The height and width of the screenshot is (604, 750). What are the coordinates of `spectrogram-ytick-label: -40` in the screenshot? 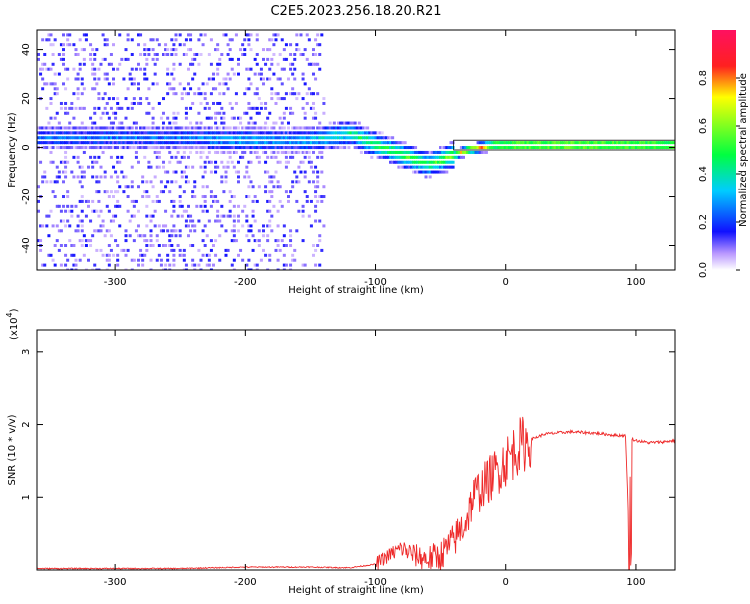 It's located at (26, 245).